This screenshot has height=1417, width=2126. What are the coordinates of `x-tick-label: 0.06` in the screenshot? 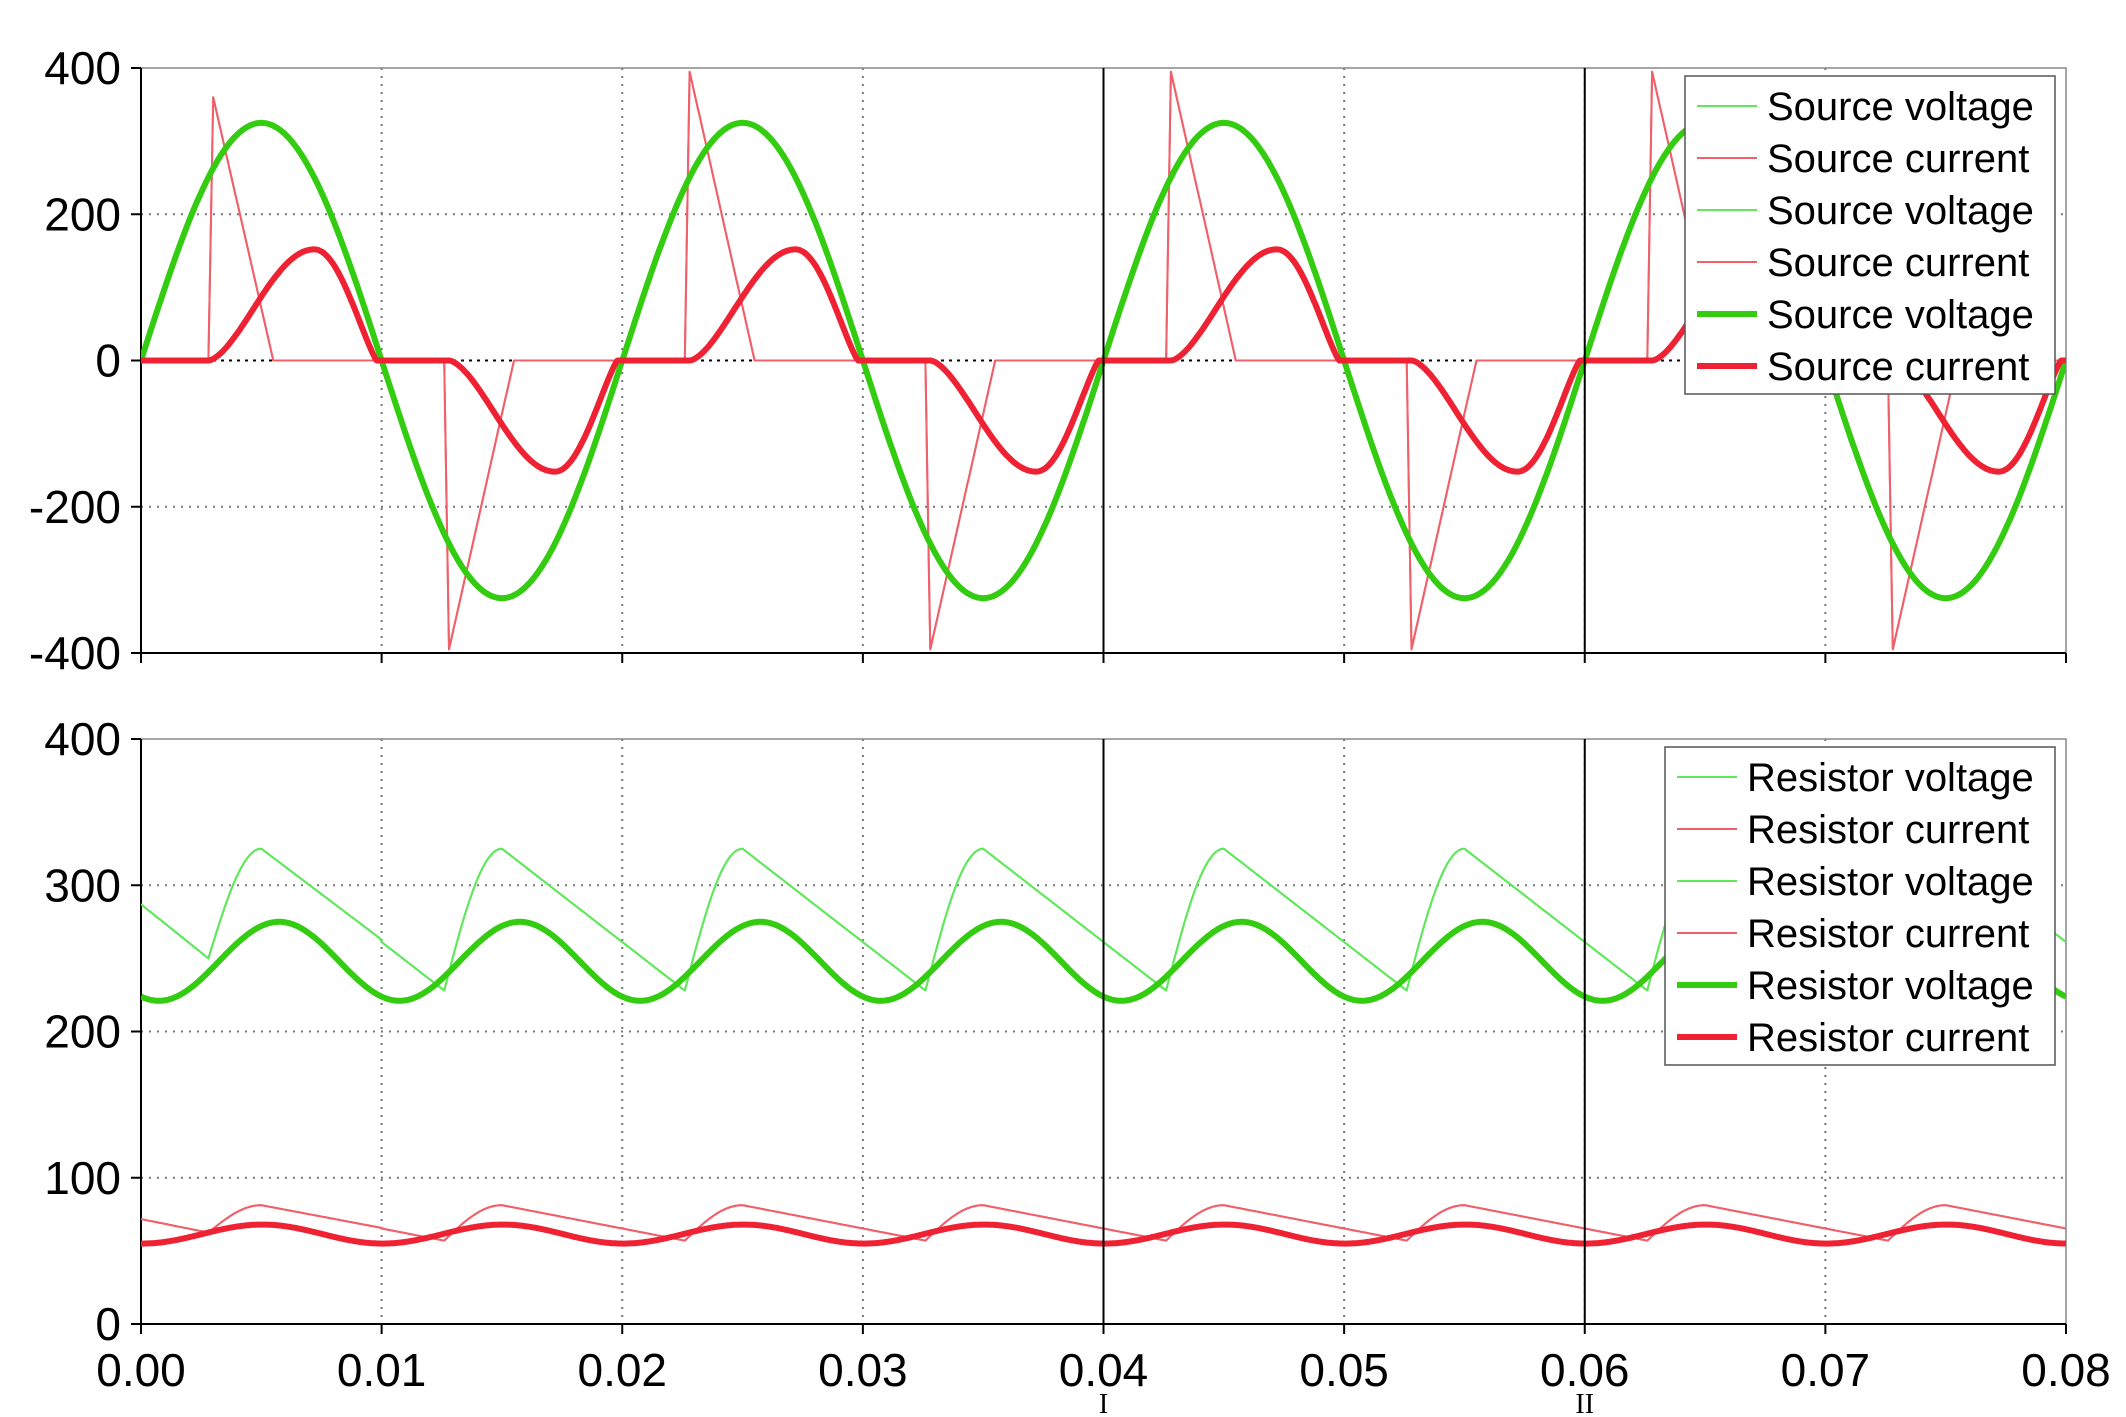 It's located at (1585, 1370).